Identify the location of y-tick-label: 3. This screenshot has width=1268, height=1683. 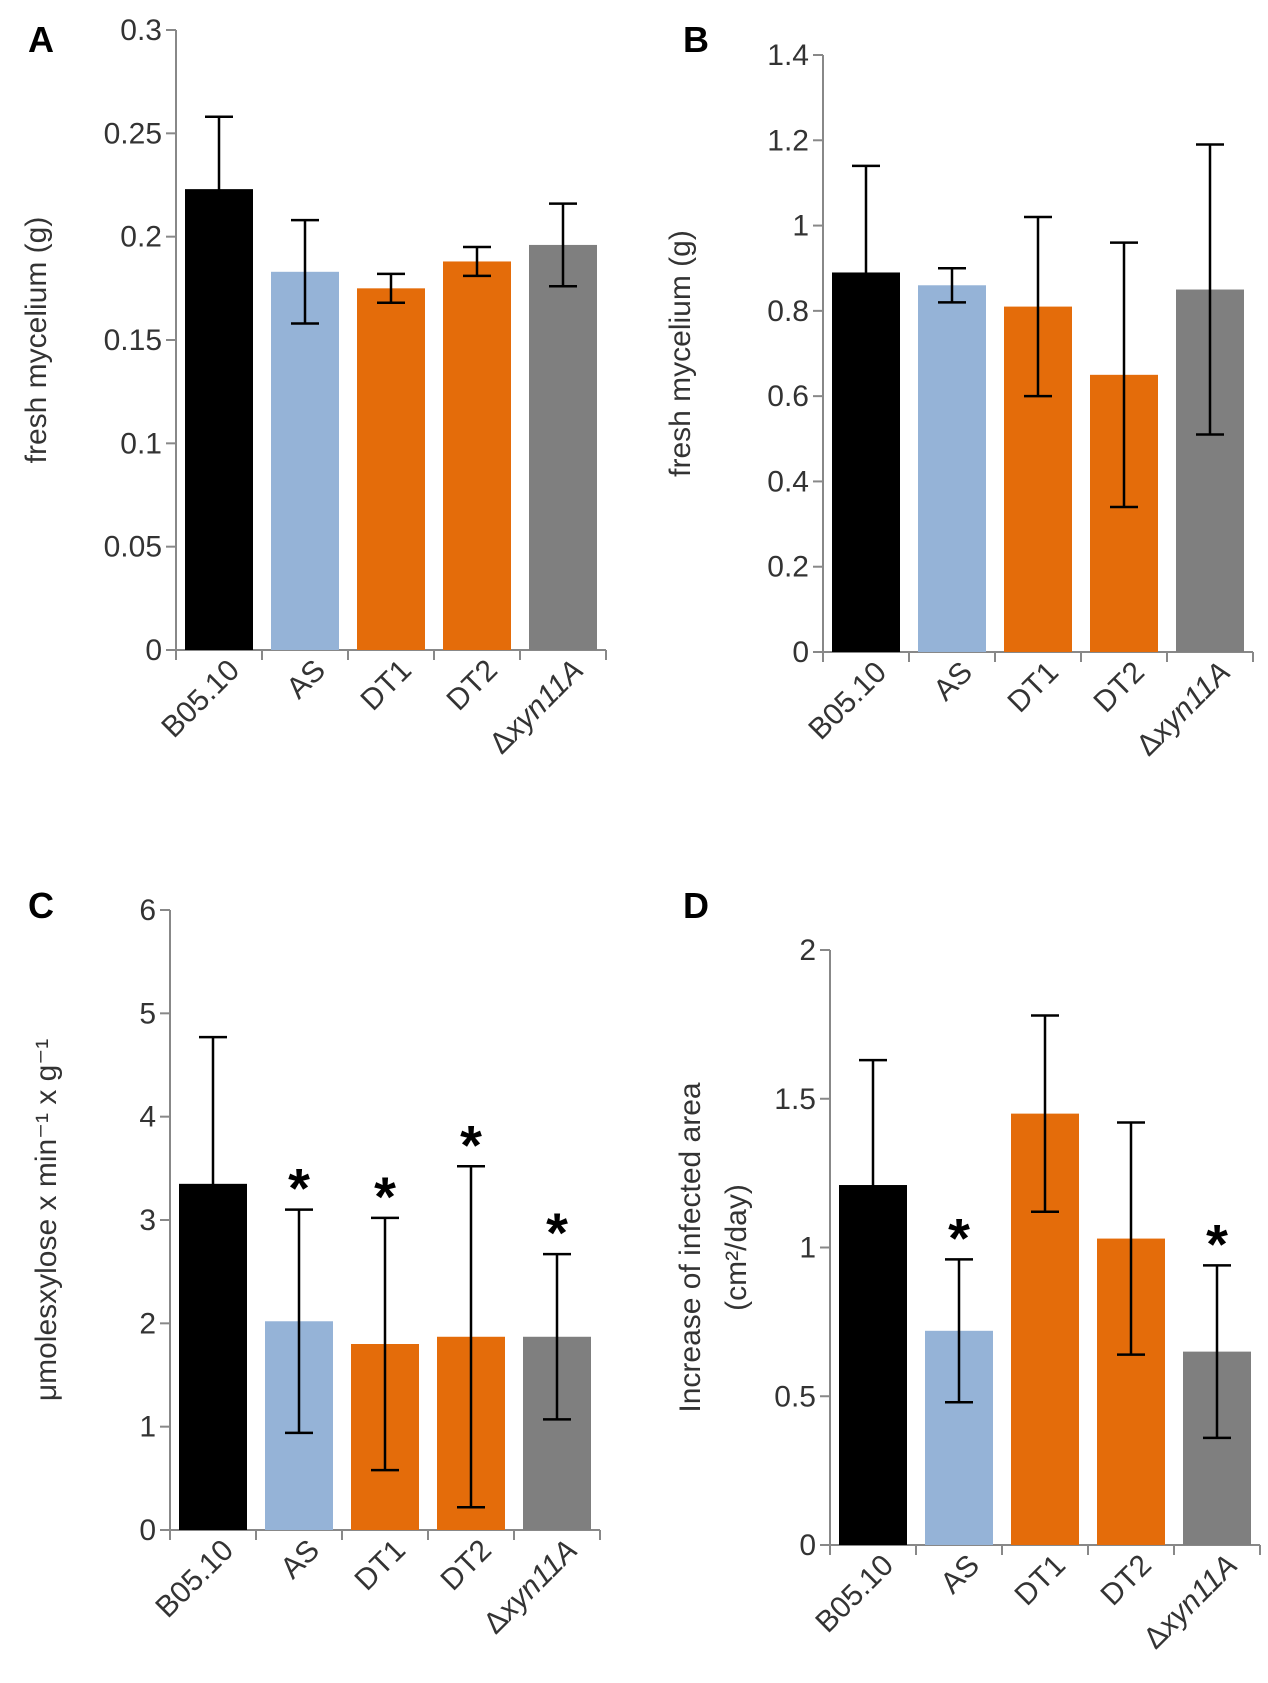
(147, 1220).